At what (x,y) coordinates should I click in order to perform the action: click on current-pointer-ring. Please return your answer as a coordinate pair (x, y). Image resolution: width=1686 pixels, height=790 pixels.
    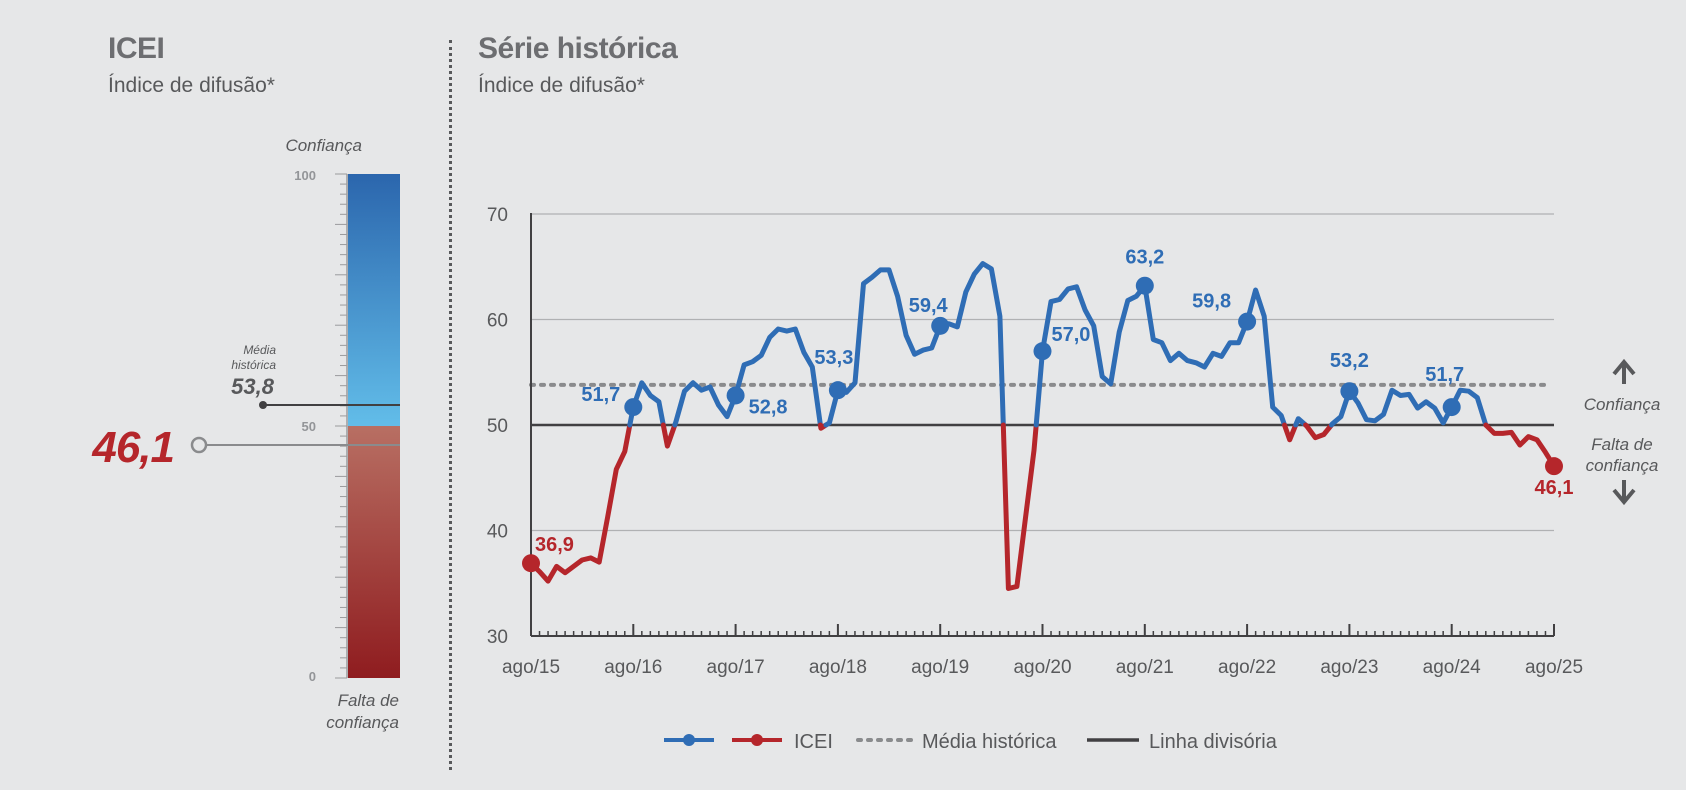
    Looking at the image, I should click on (199, 445).